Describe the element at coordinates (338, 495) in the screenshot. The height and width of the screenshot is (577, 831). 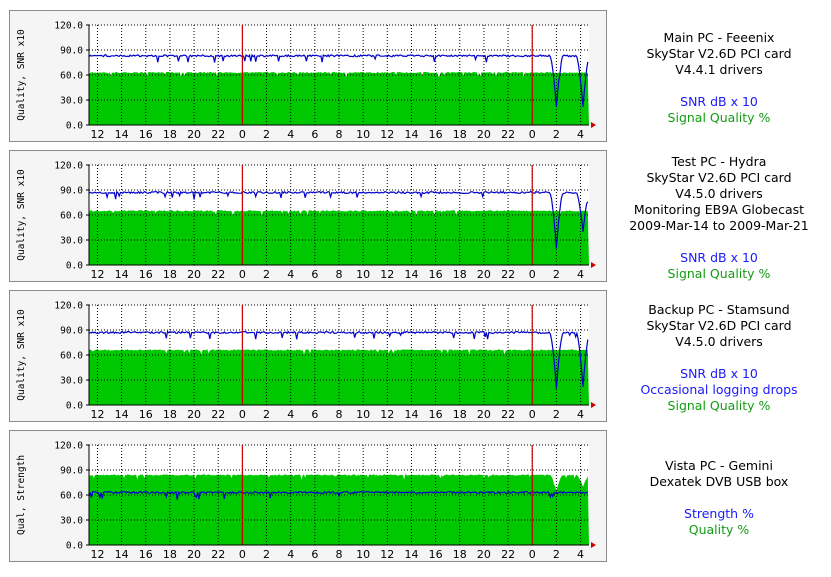
I see `series-line-strength-` at that location.